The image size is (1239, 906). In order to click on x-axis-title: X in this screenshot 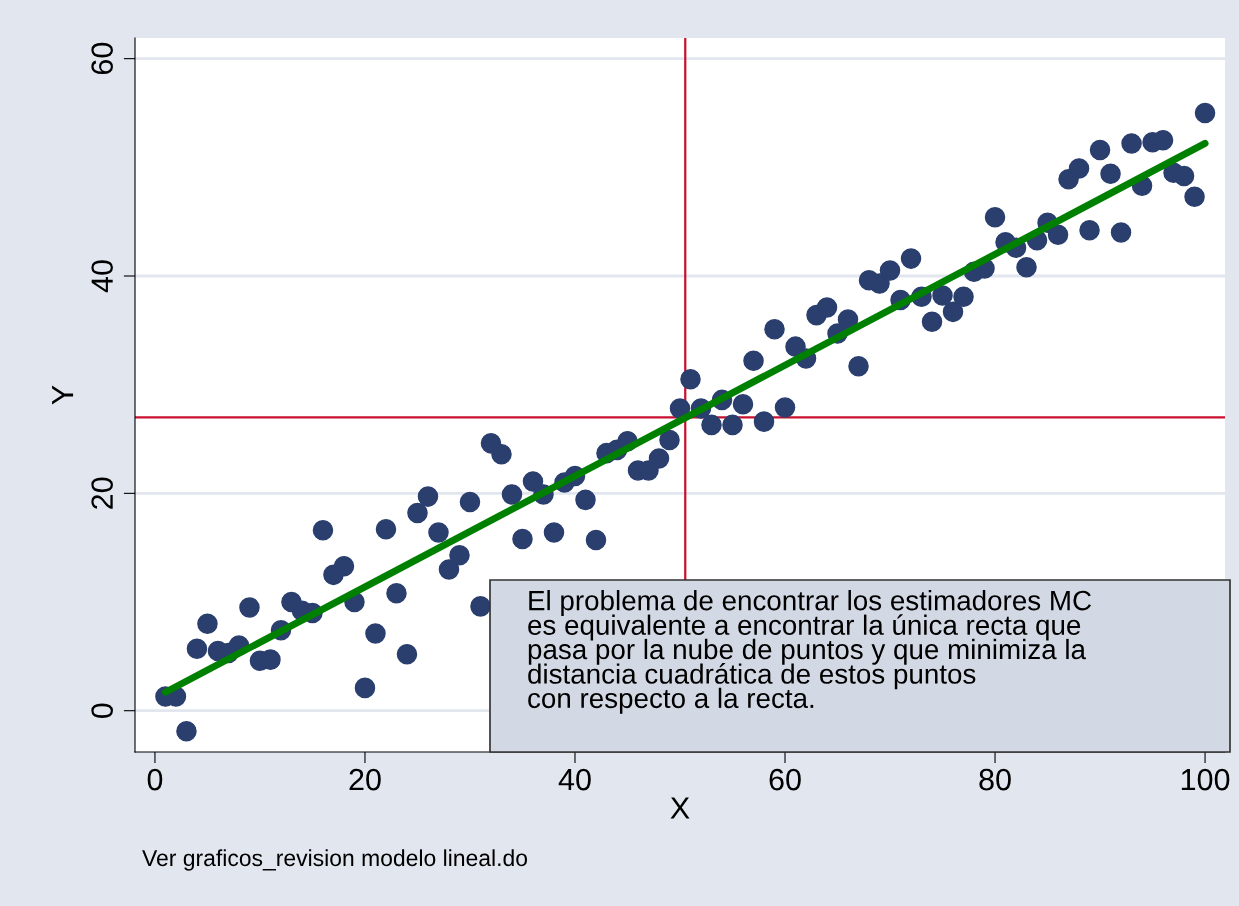, I will do `click(680, 808)`.